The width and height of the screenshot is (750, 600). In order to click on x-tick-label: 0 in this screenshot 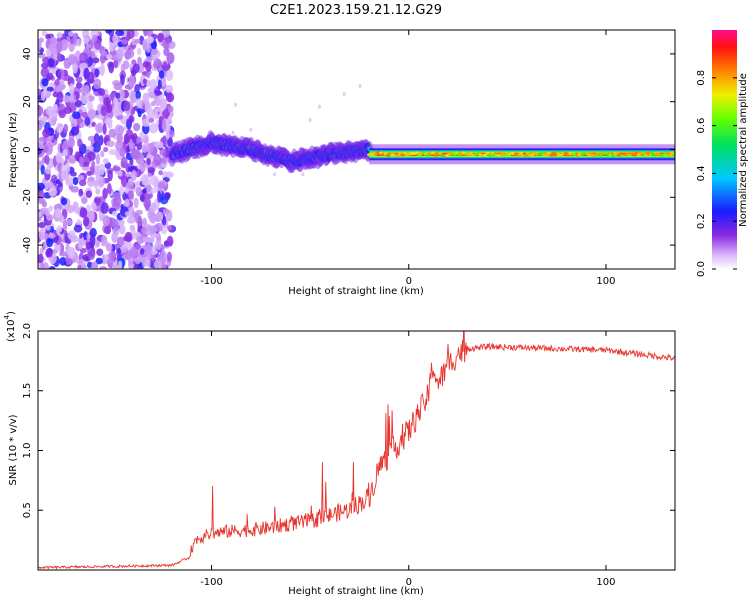, I will do `click(409, 281)`.